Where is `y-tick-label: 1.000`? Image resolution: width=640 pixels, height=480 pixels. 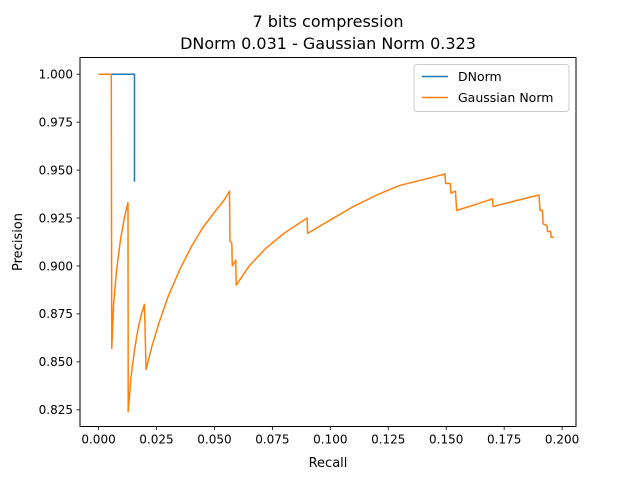 y-tick-label: 1.000 is located at coordinates (56, 74).